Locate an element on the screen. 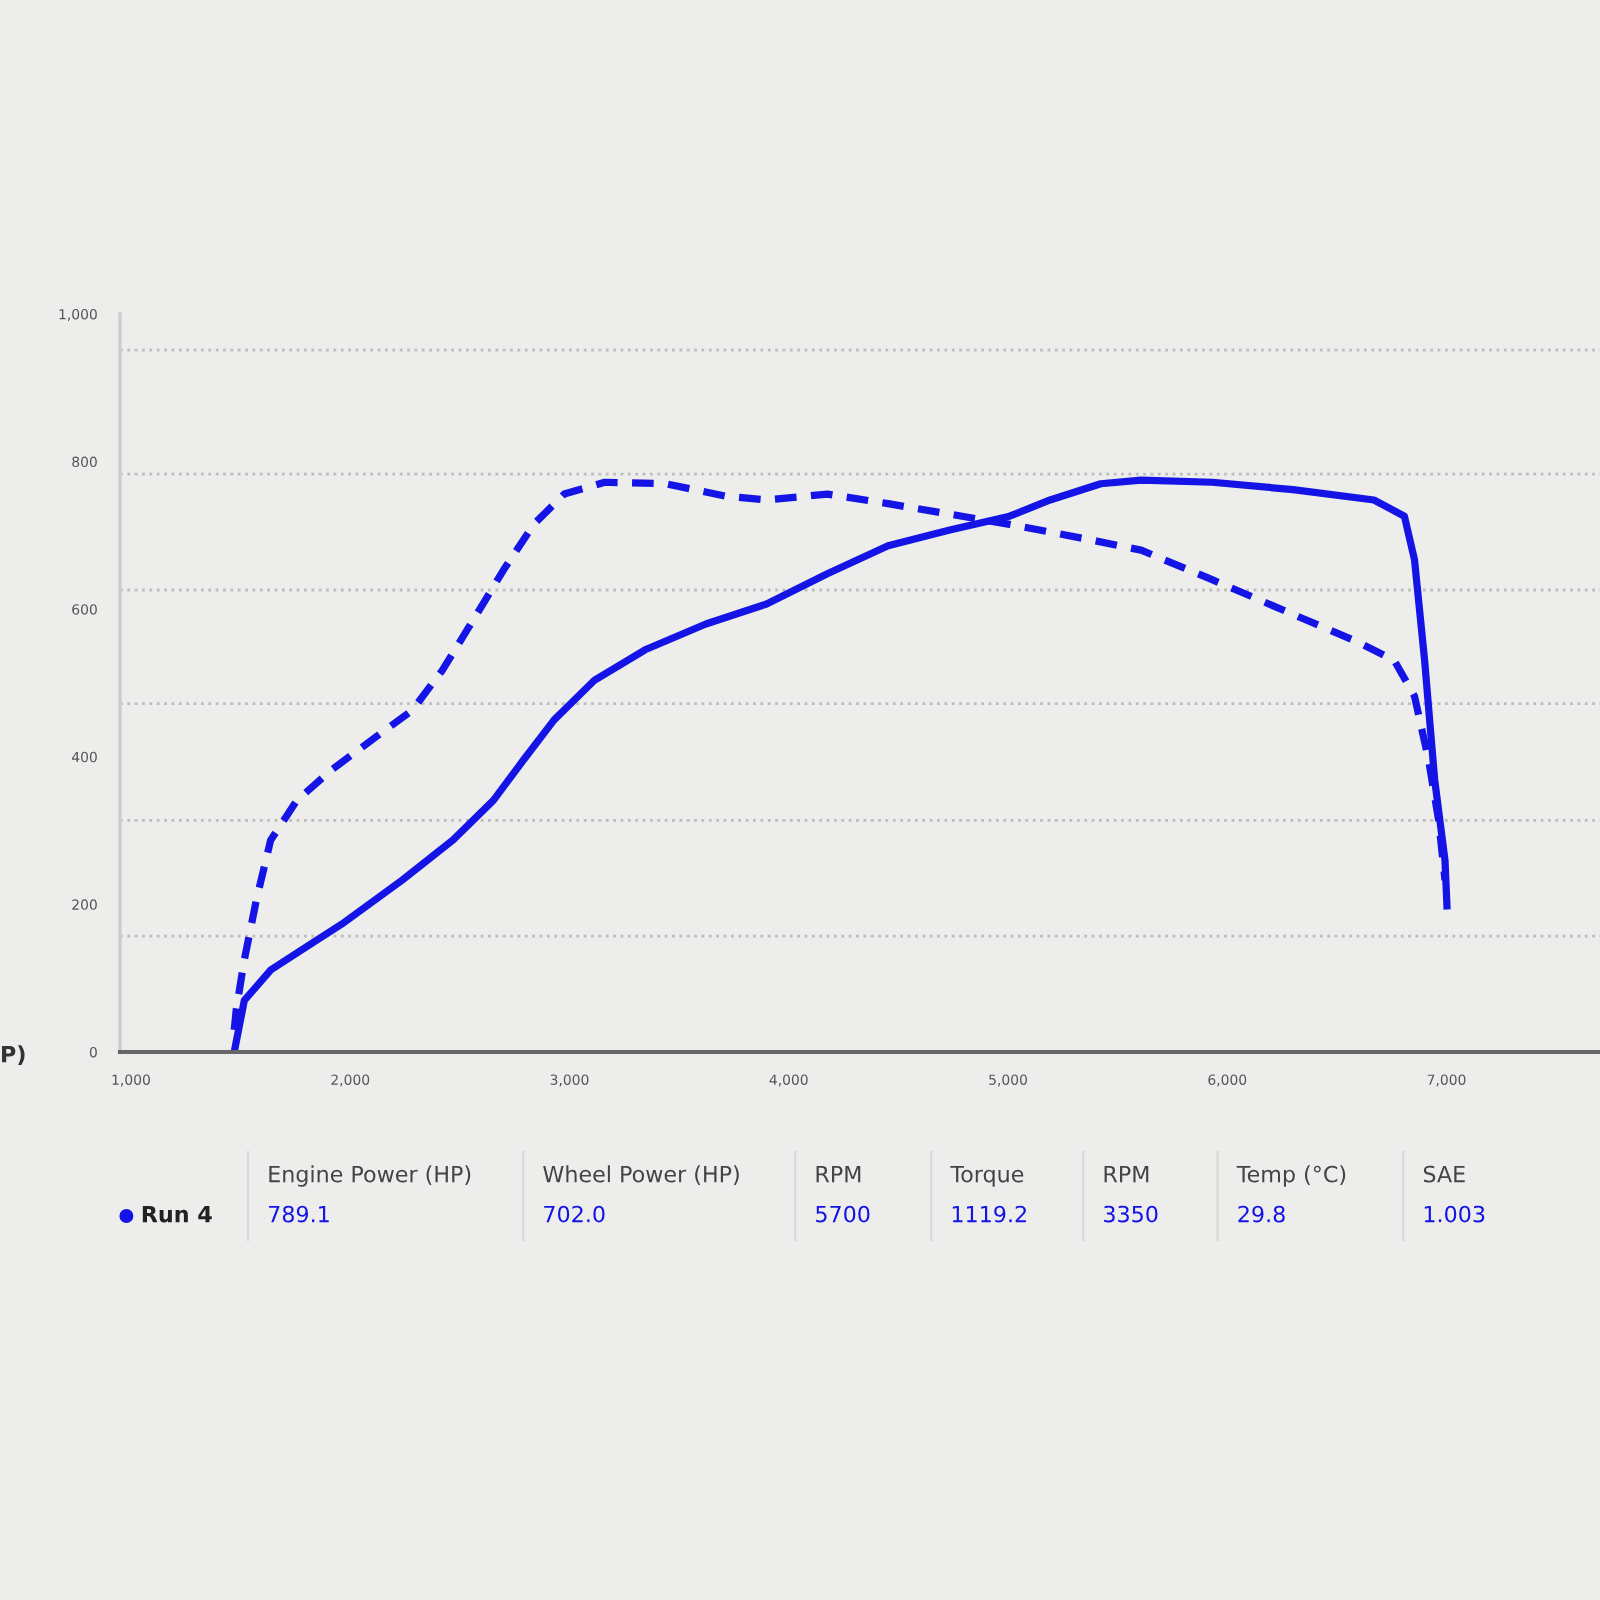  text: 1119.2 is located at coordinates (989, 1214).